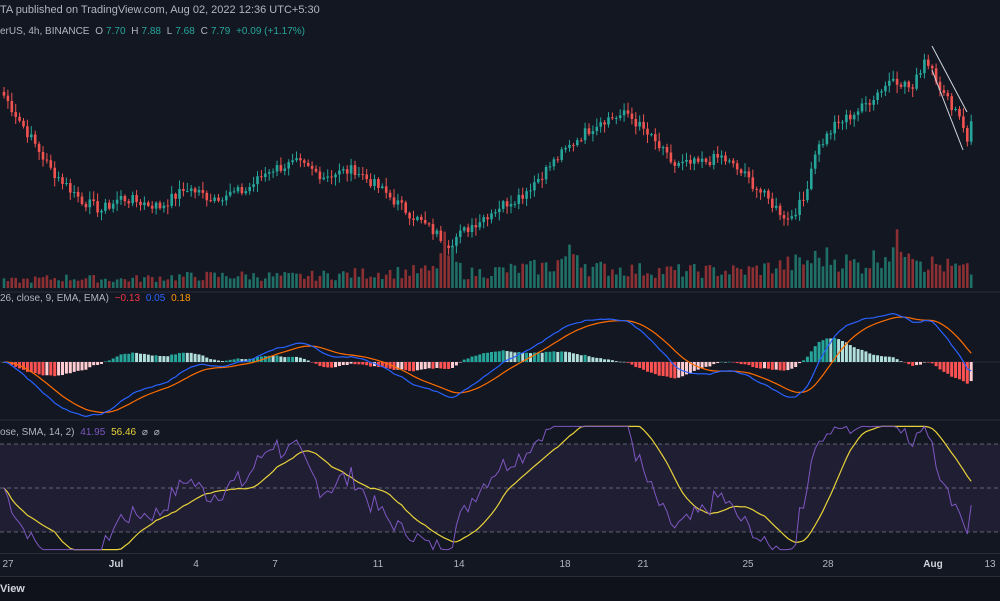 This screenshot has width=1000, height=601. I want to click on rsi-params: ose, SMA, 14, 2), so click(37, 432).